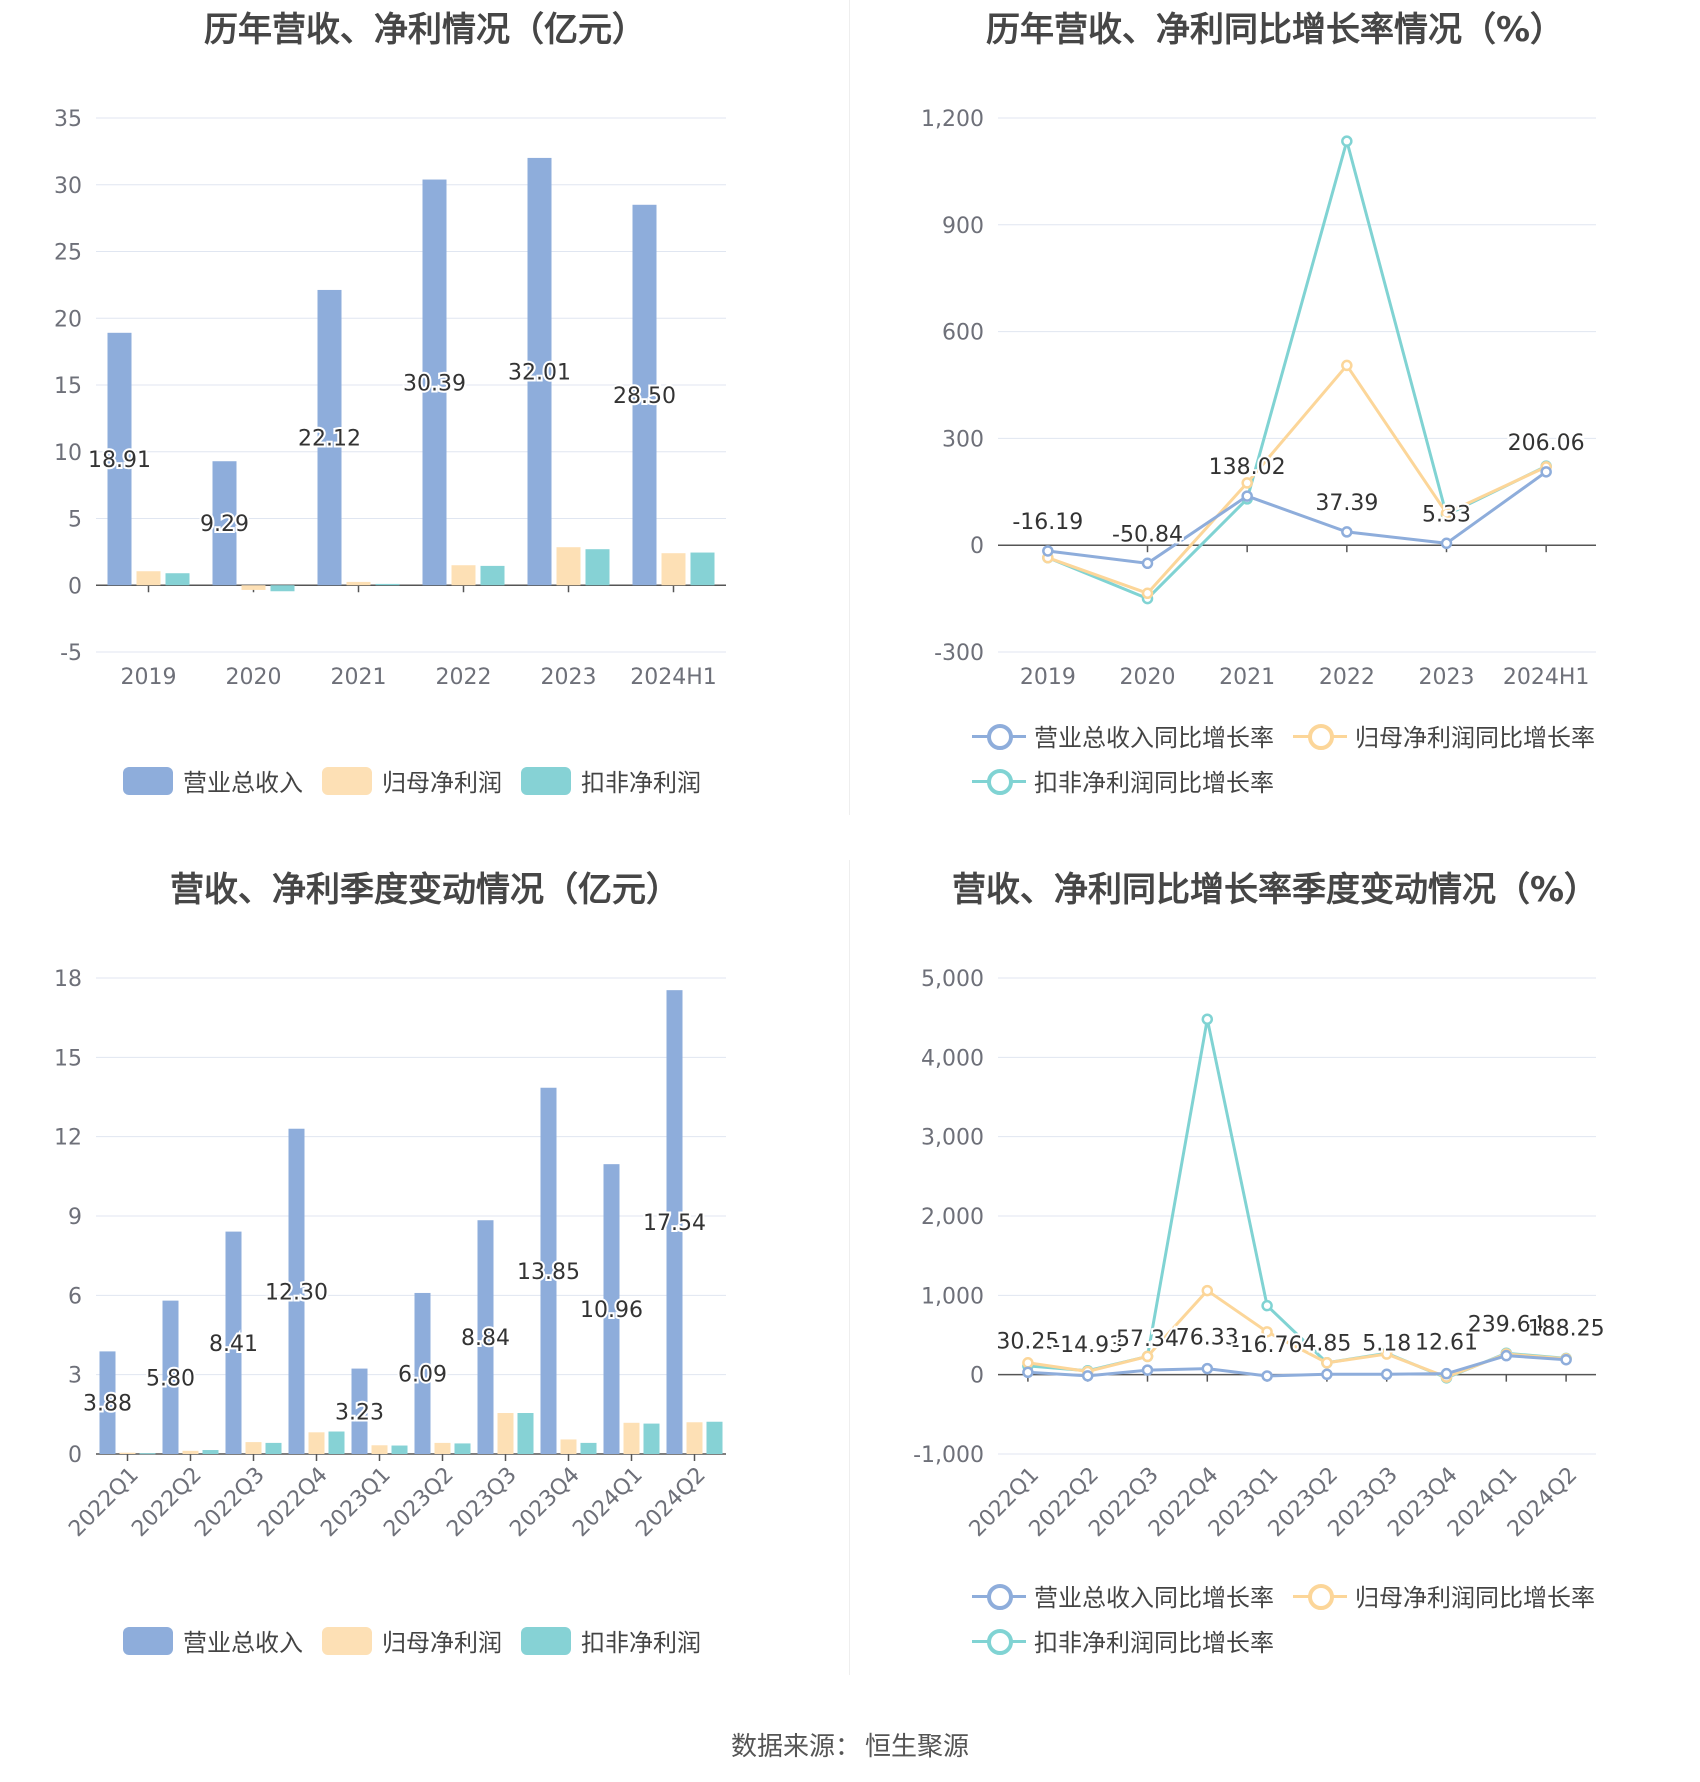  What do you see at coordinates (296, 1292) in the screenshot?
I see `data-label: 12.30` at bounding box center [296, 1292].